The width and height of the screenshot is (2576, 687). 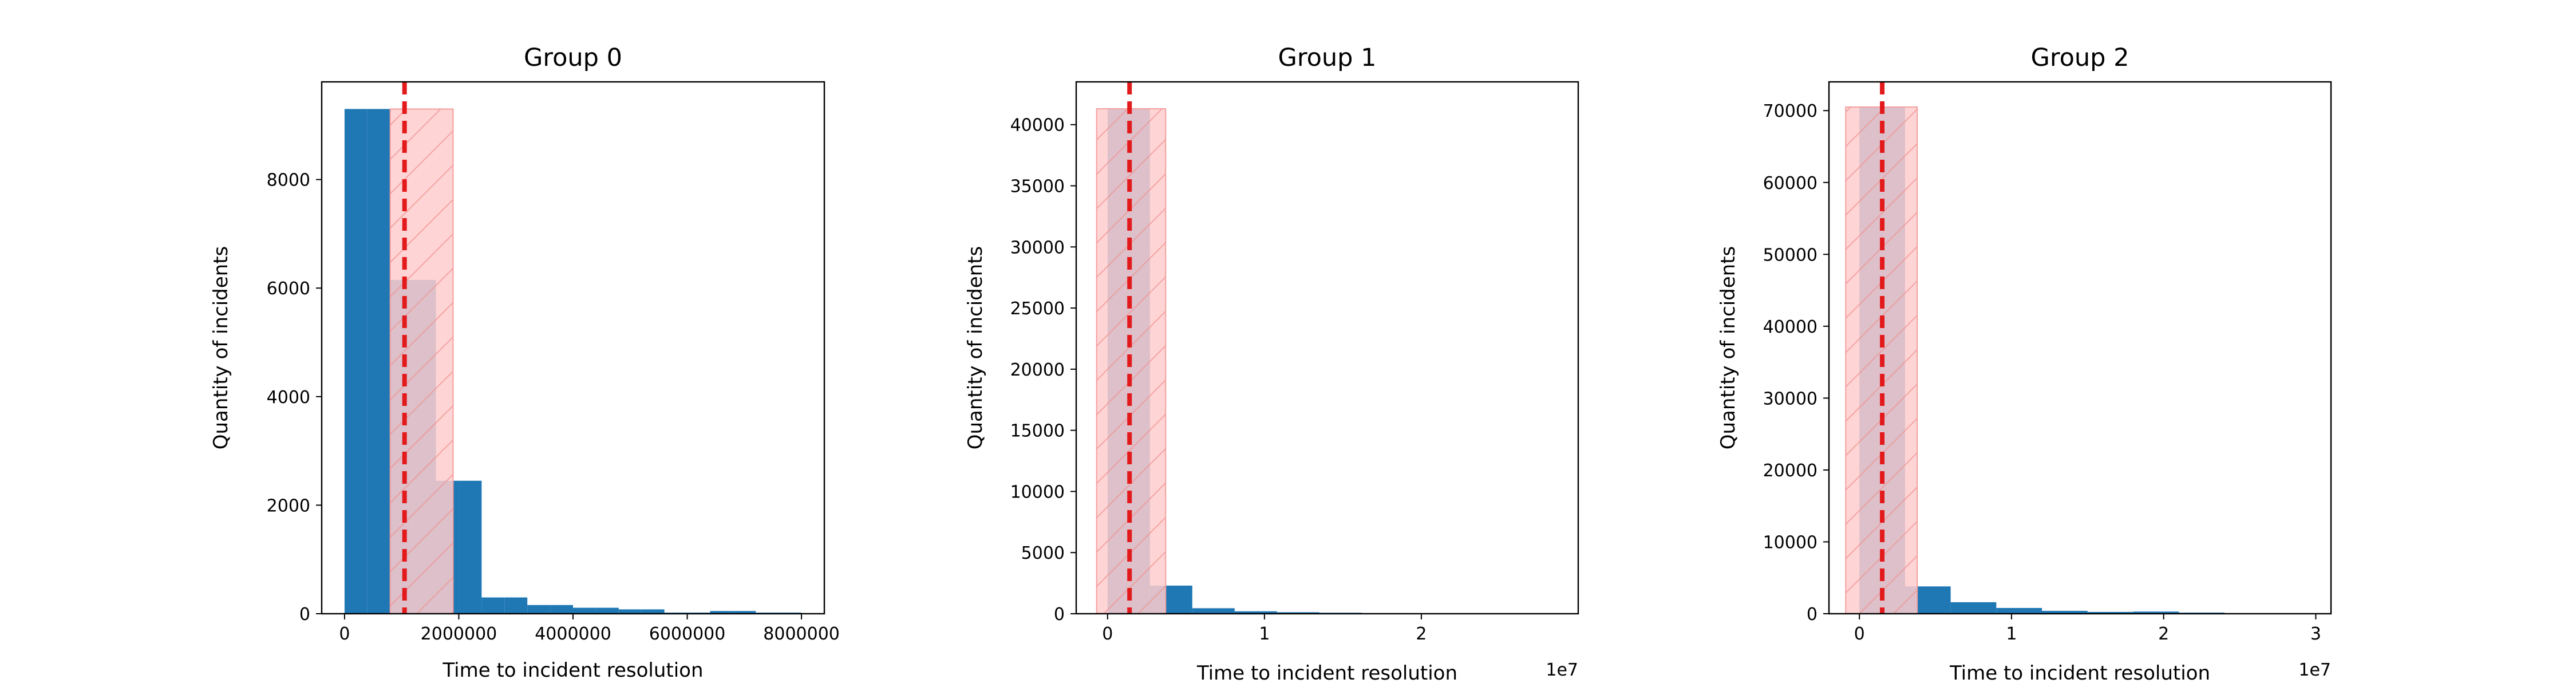 I want to click on shaded-band-hatch, so click(x=421, y=361).